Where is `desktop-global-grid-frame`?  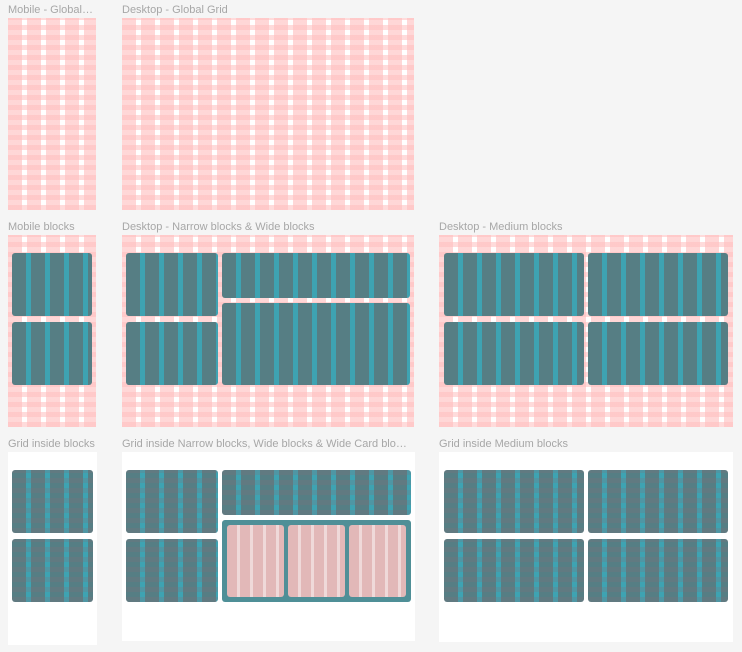
desktop-global-grid-frame is located at coordinates (268, 114).